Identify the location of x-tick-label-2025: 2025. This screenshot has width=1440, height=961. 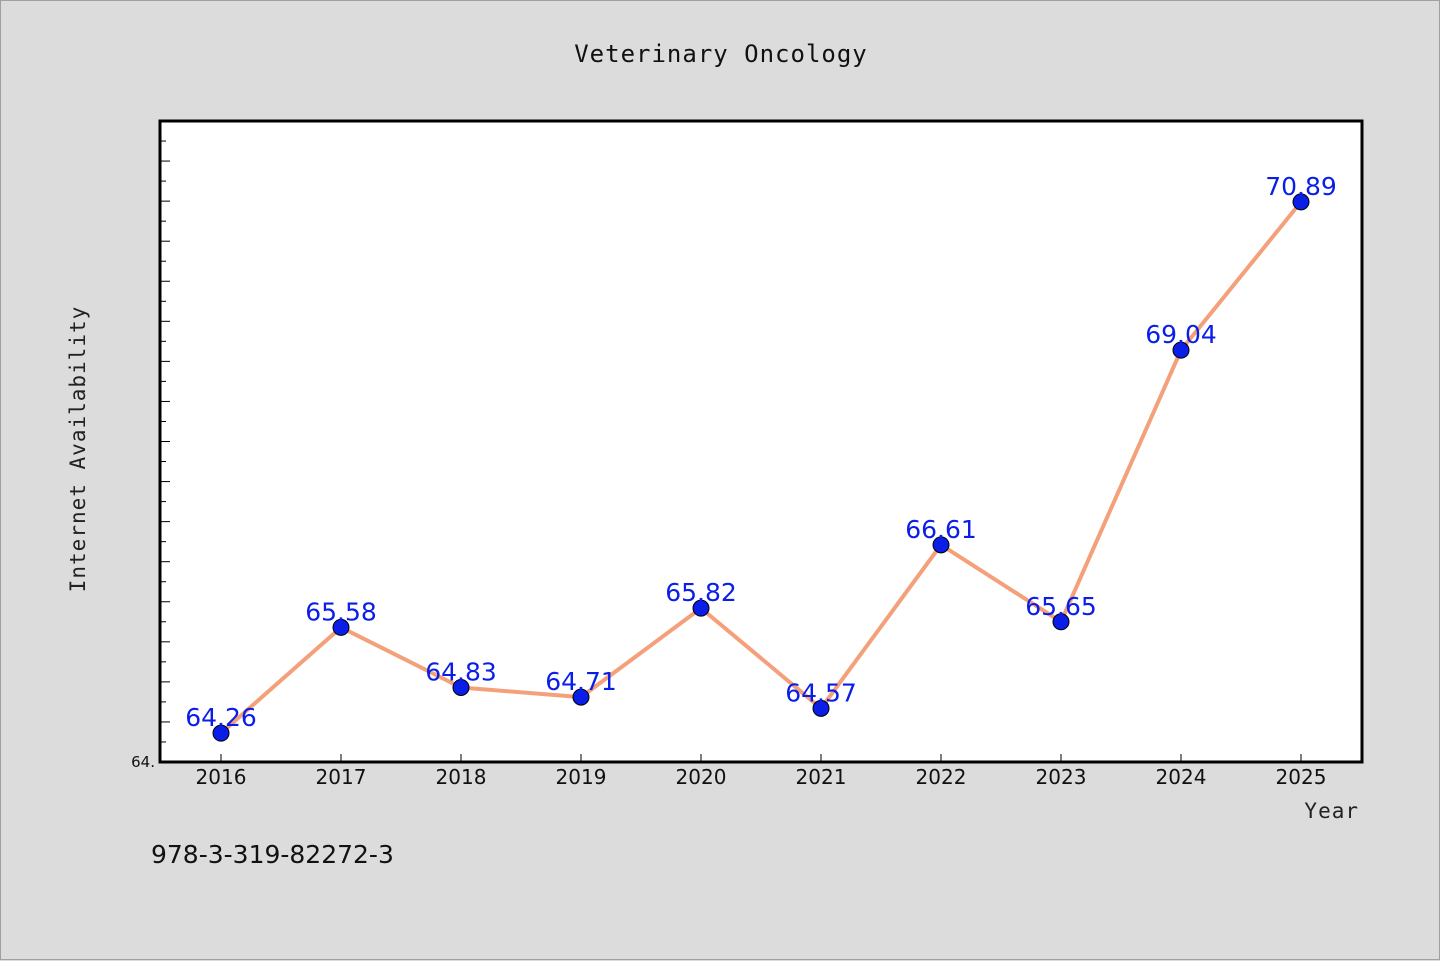
(1301, 777).